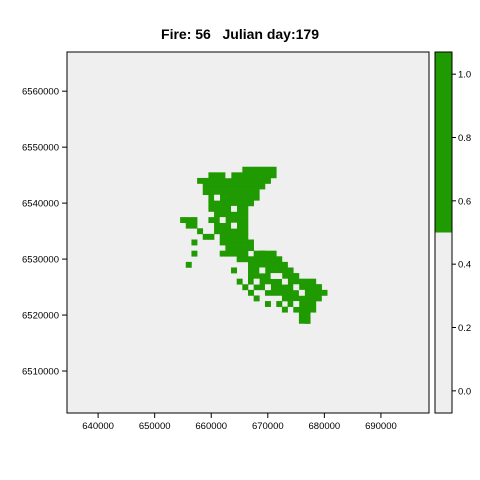 Image resolution: width=480 pixels, height=480 pixels. I want to click on colorbar-tick-label: 0.0, so click(464, 391).